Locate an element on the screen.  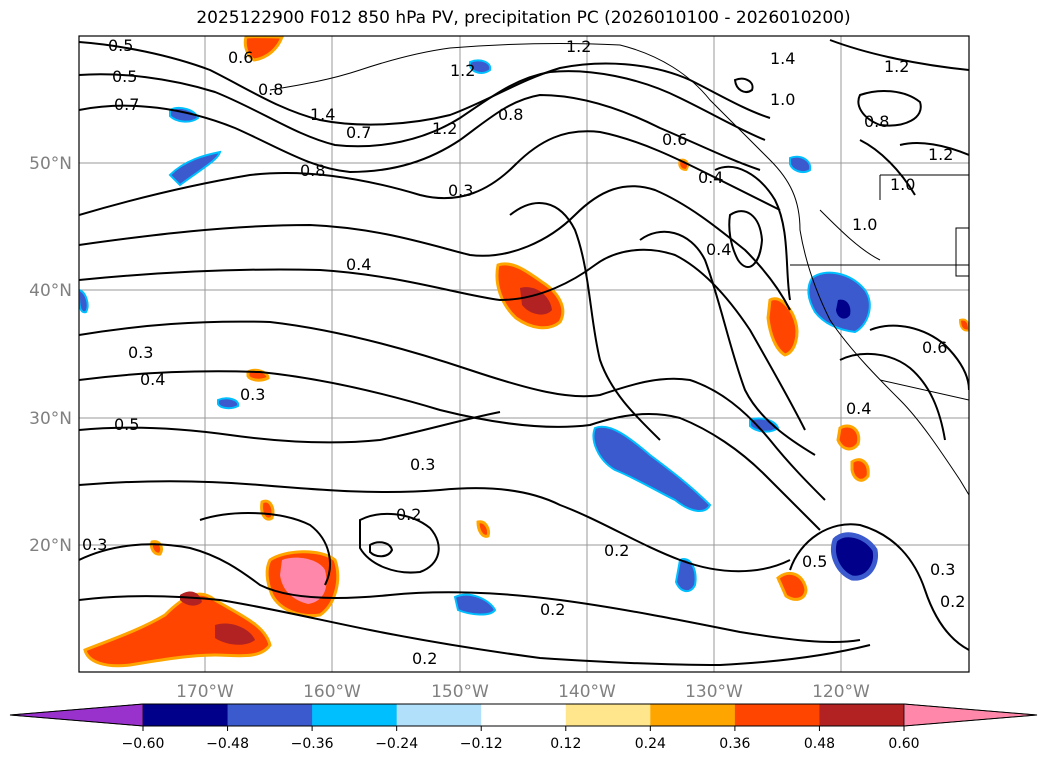
lon-label: 120°W is located at coordinates (841, 692).